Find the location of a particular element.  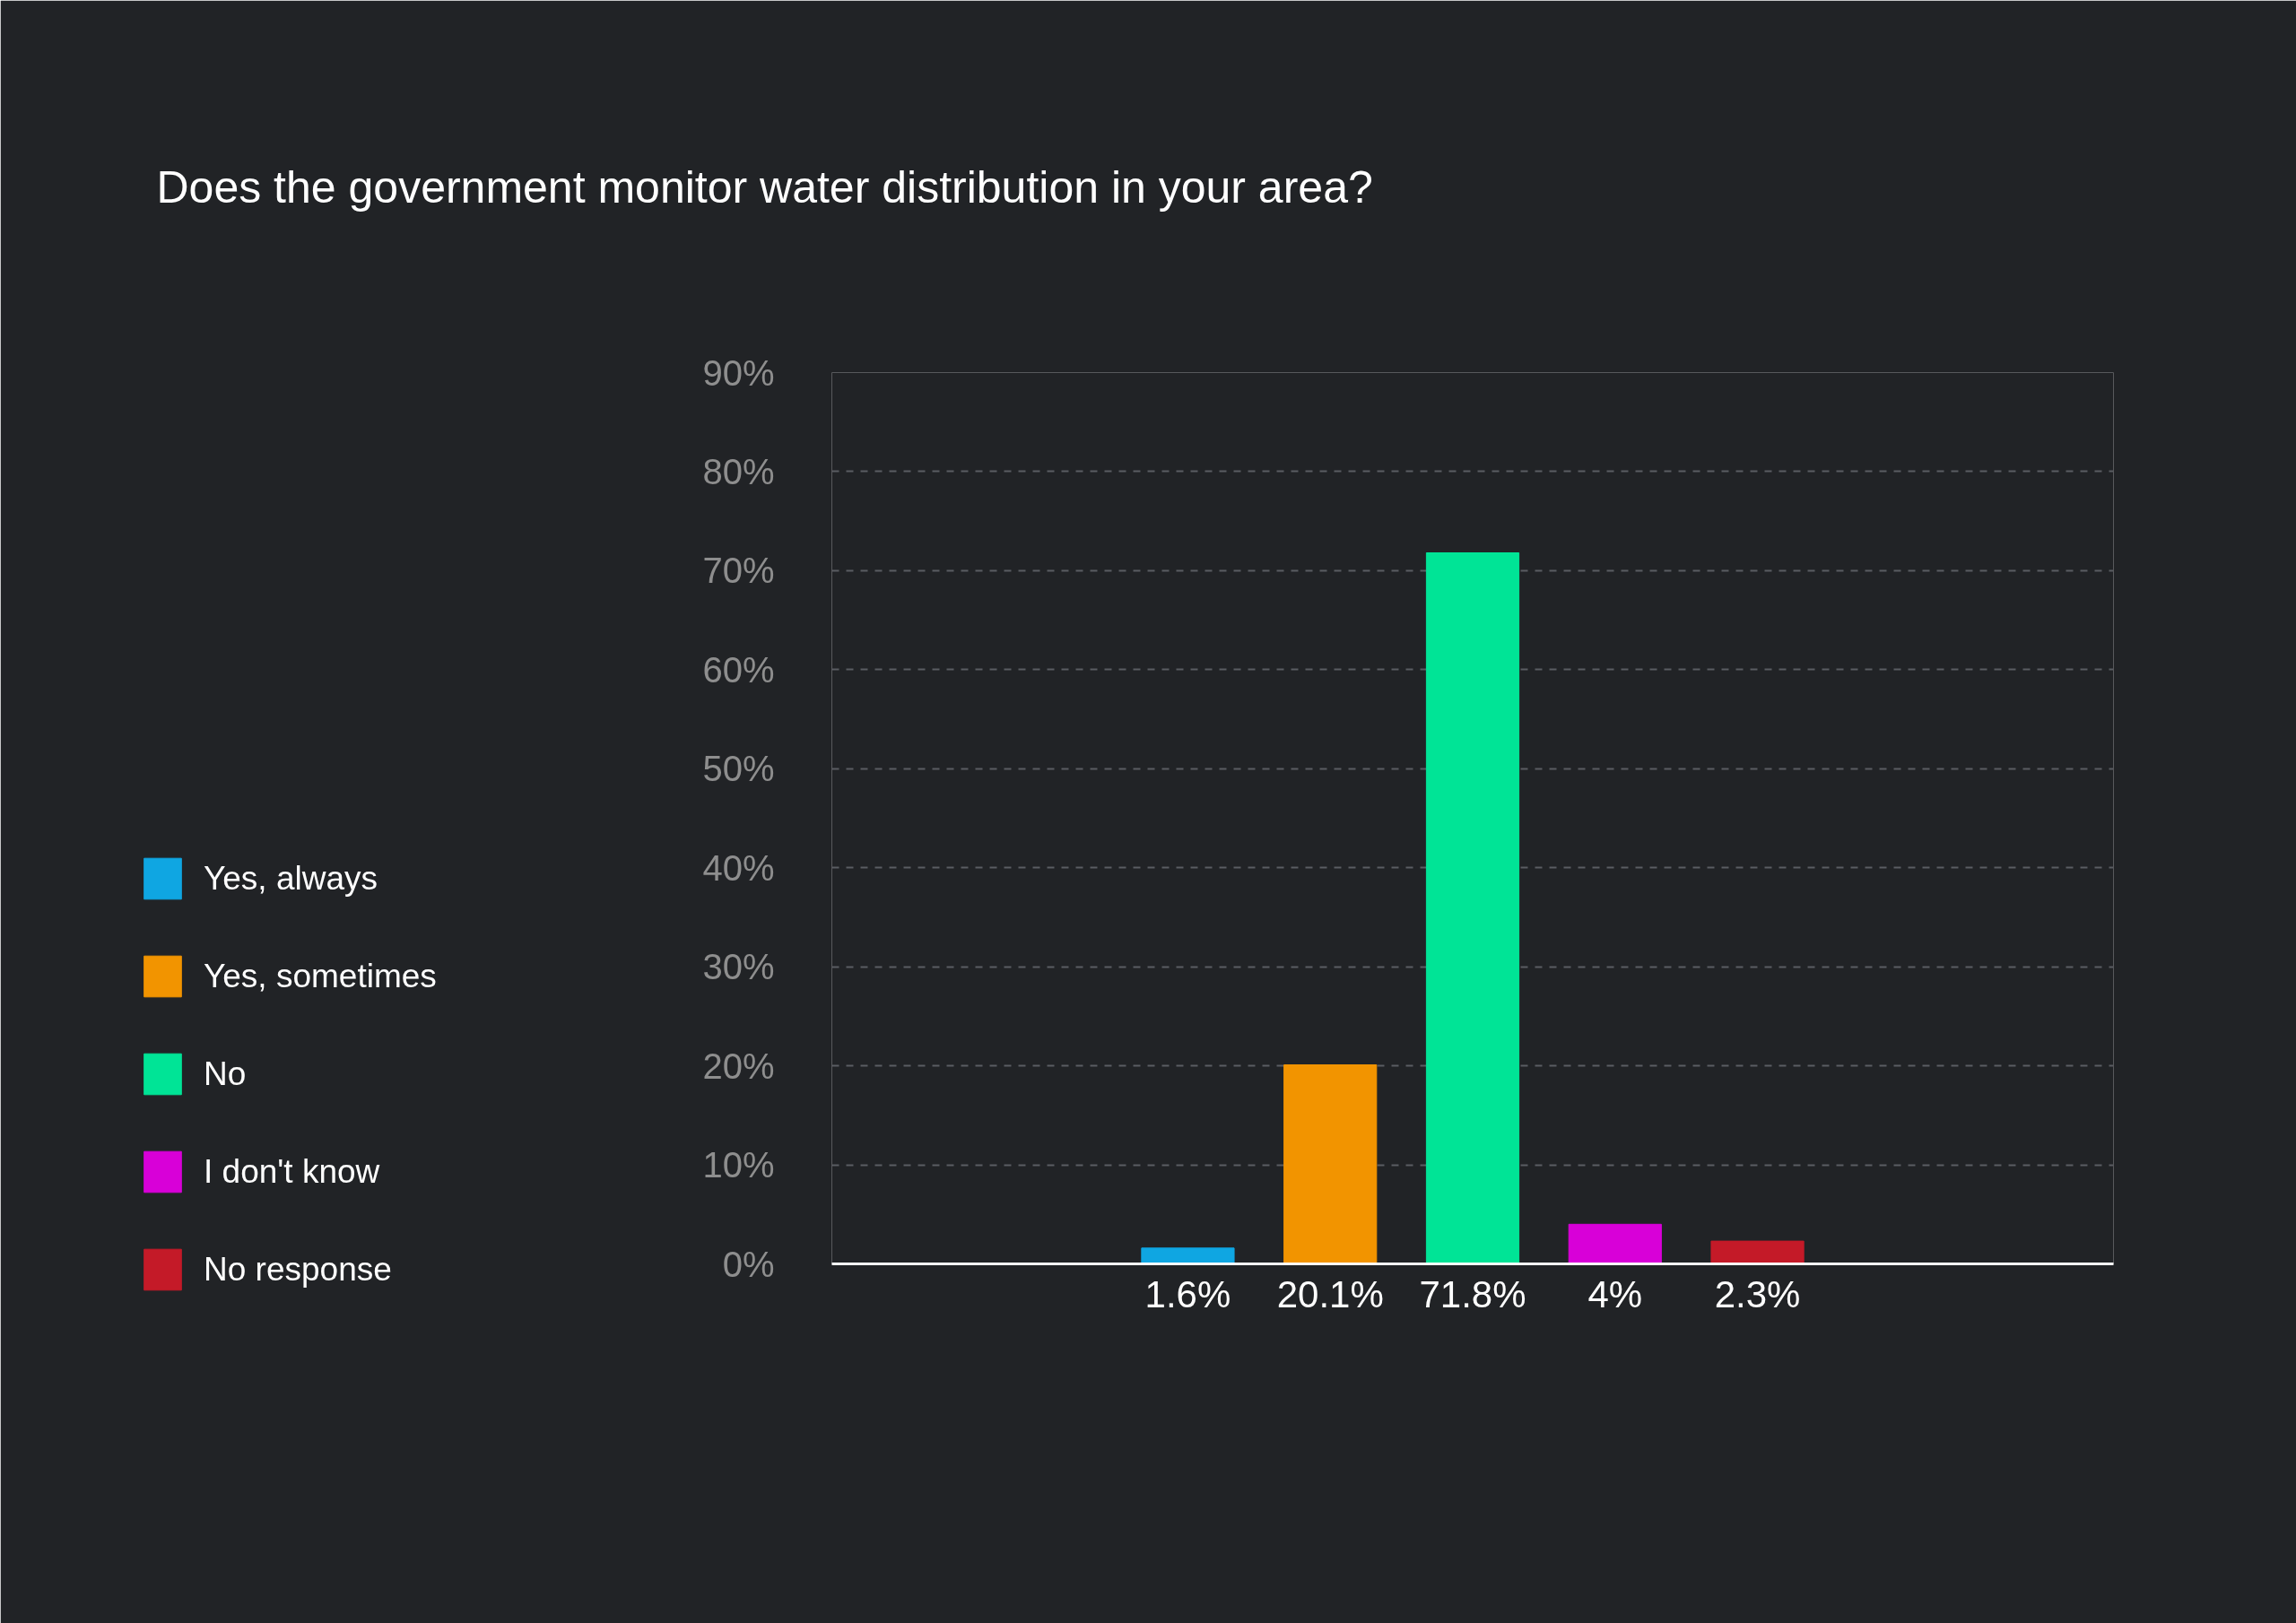

legend-label: I don't know is located at coordinates (292, 1171).